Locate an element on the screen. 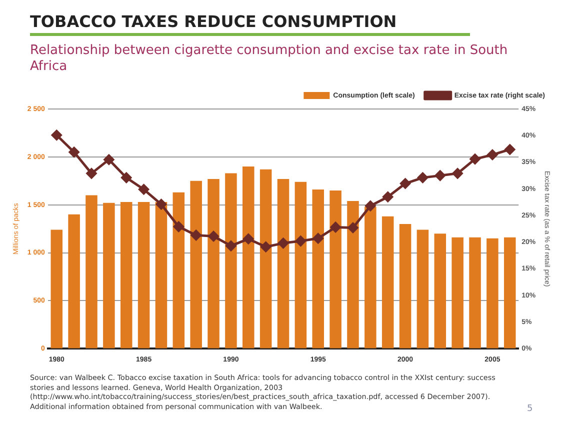 The width and height of the screenshot is (565, 425). text: 5 is located at coordinates (530, 409).